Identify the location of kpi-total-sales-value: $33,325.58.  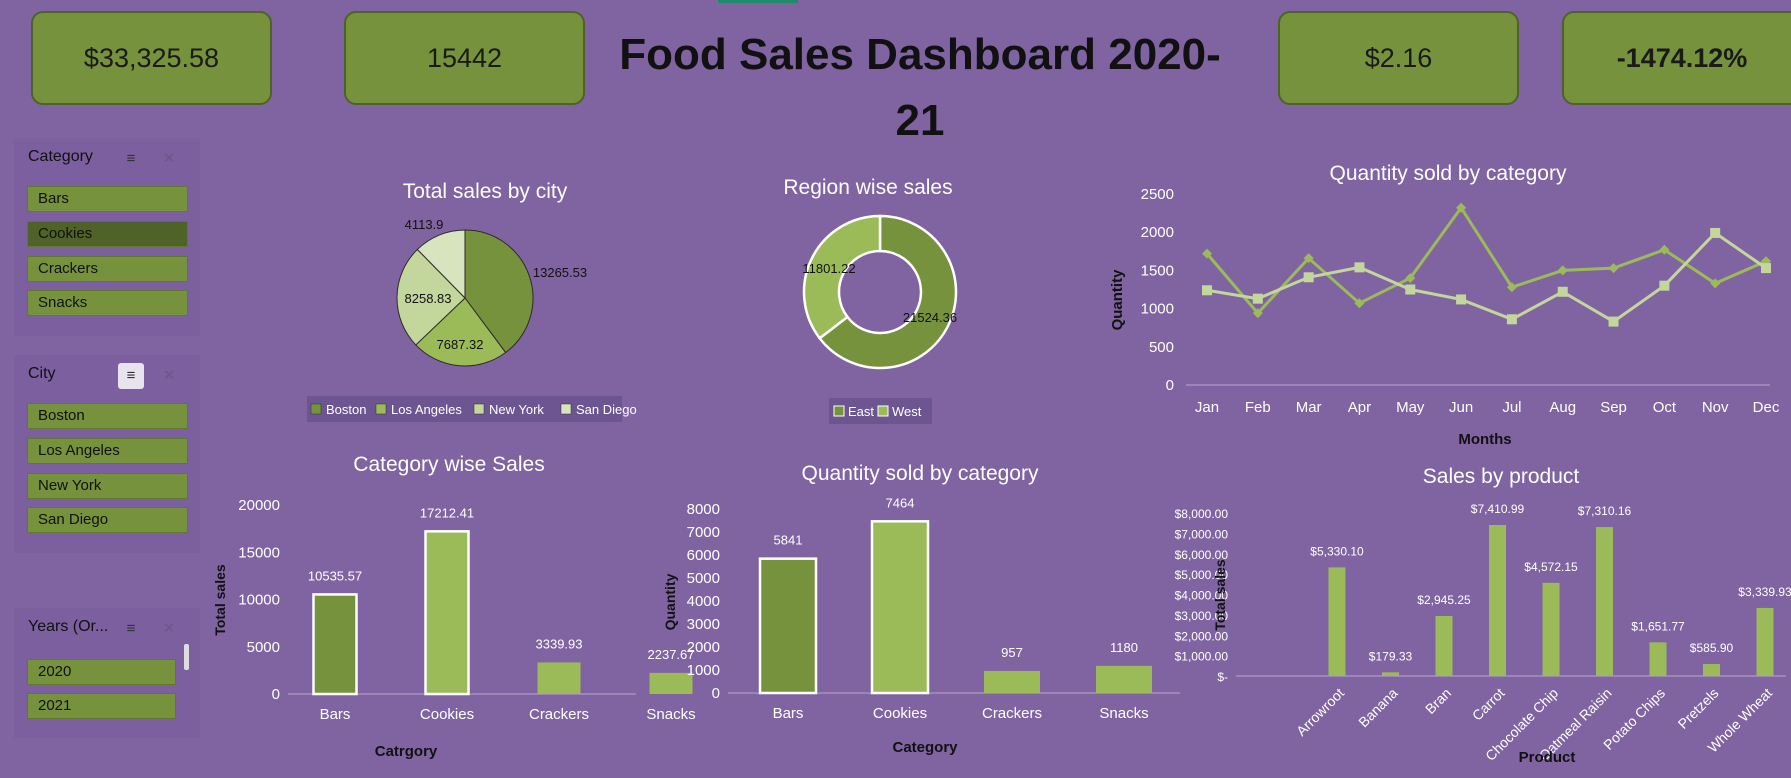
(151, 57).